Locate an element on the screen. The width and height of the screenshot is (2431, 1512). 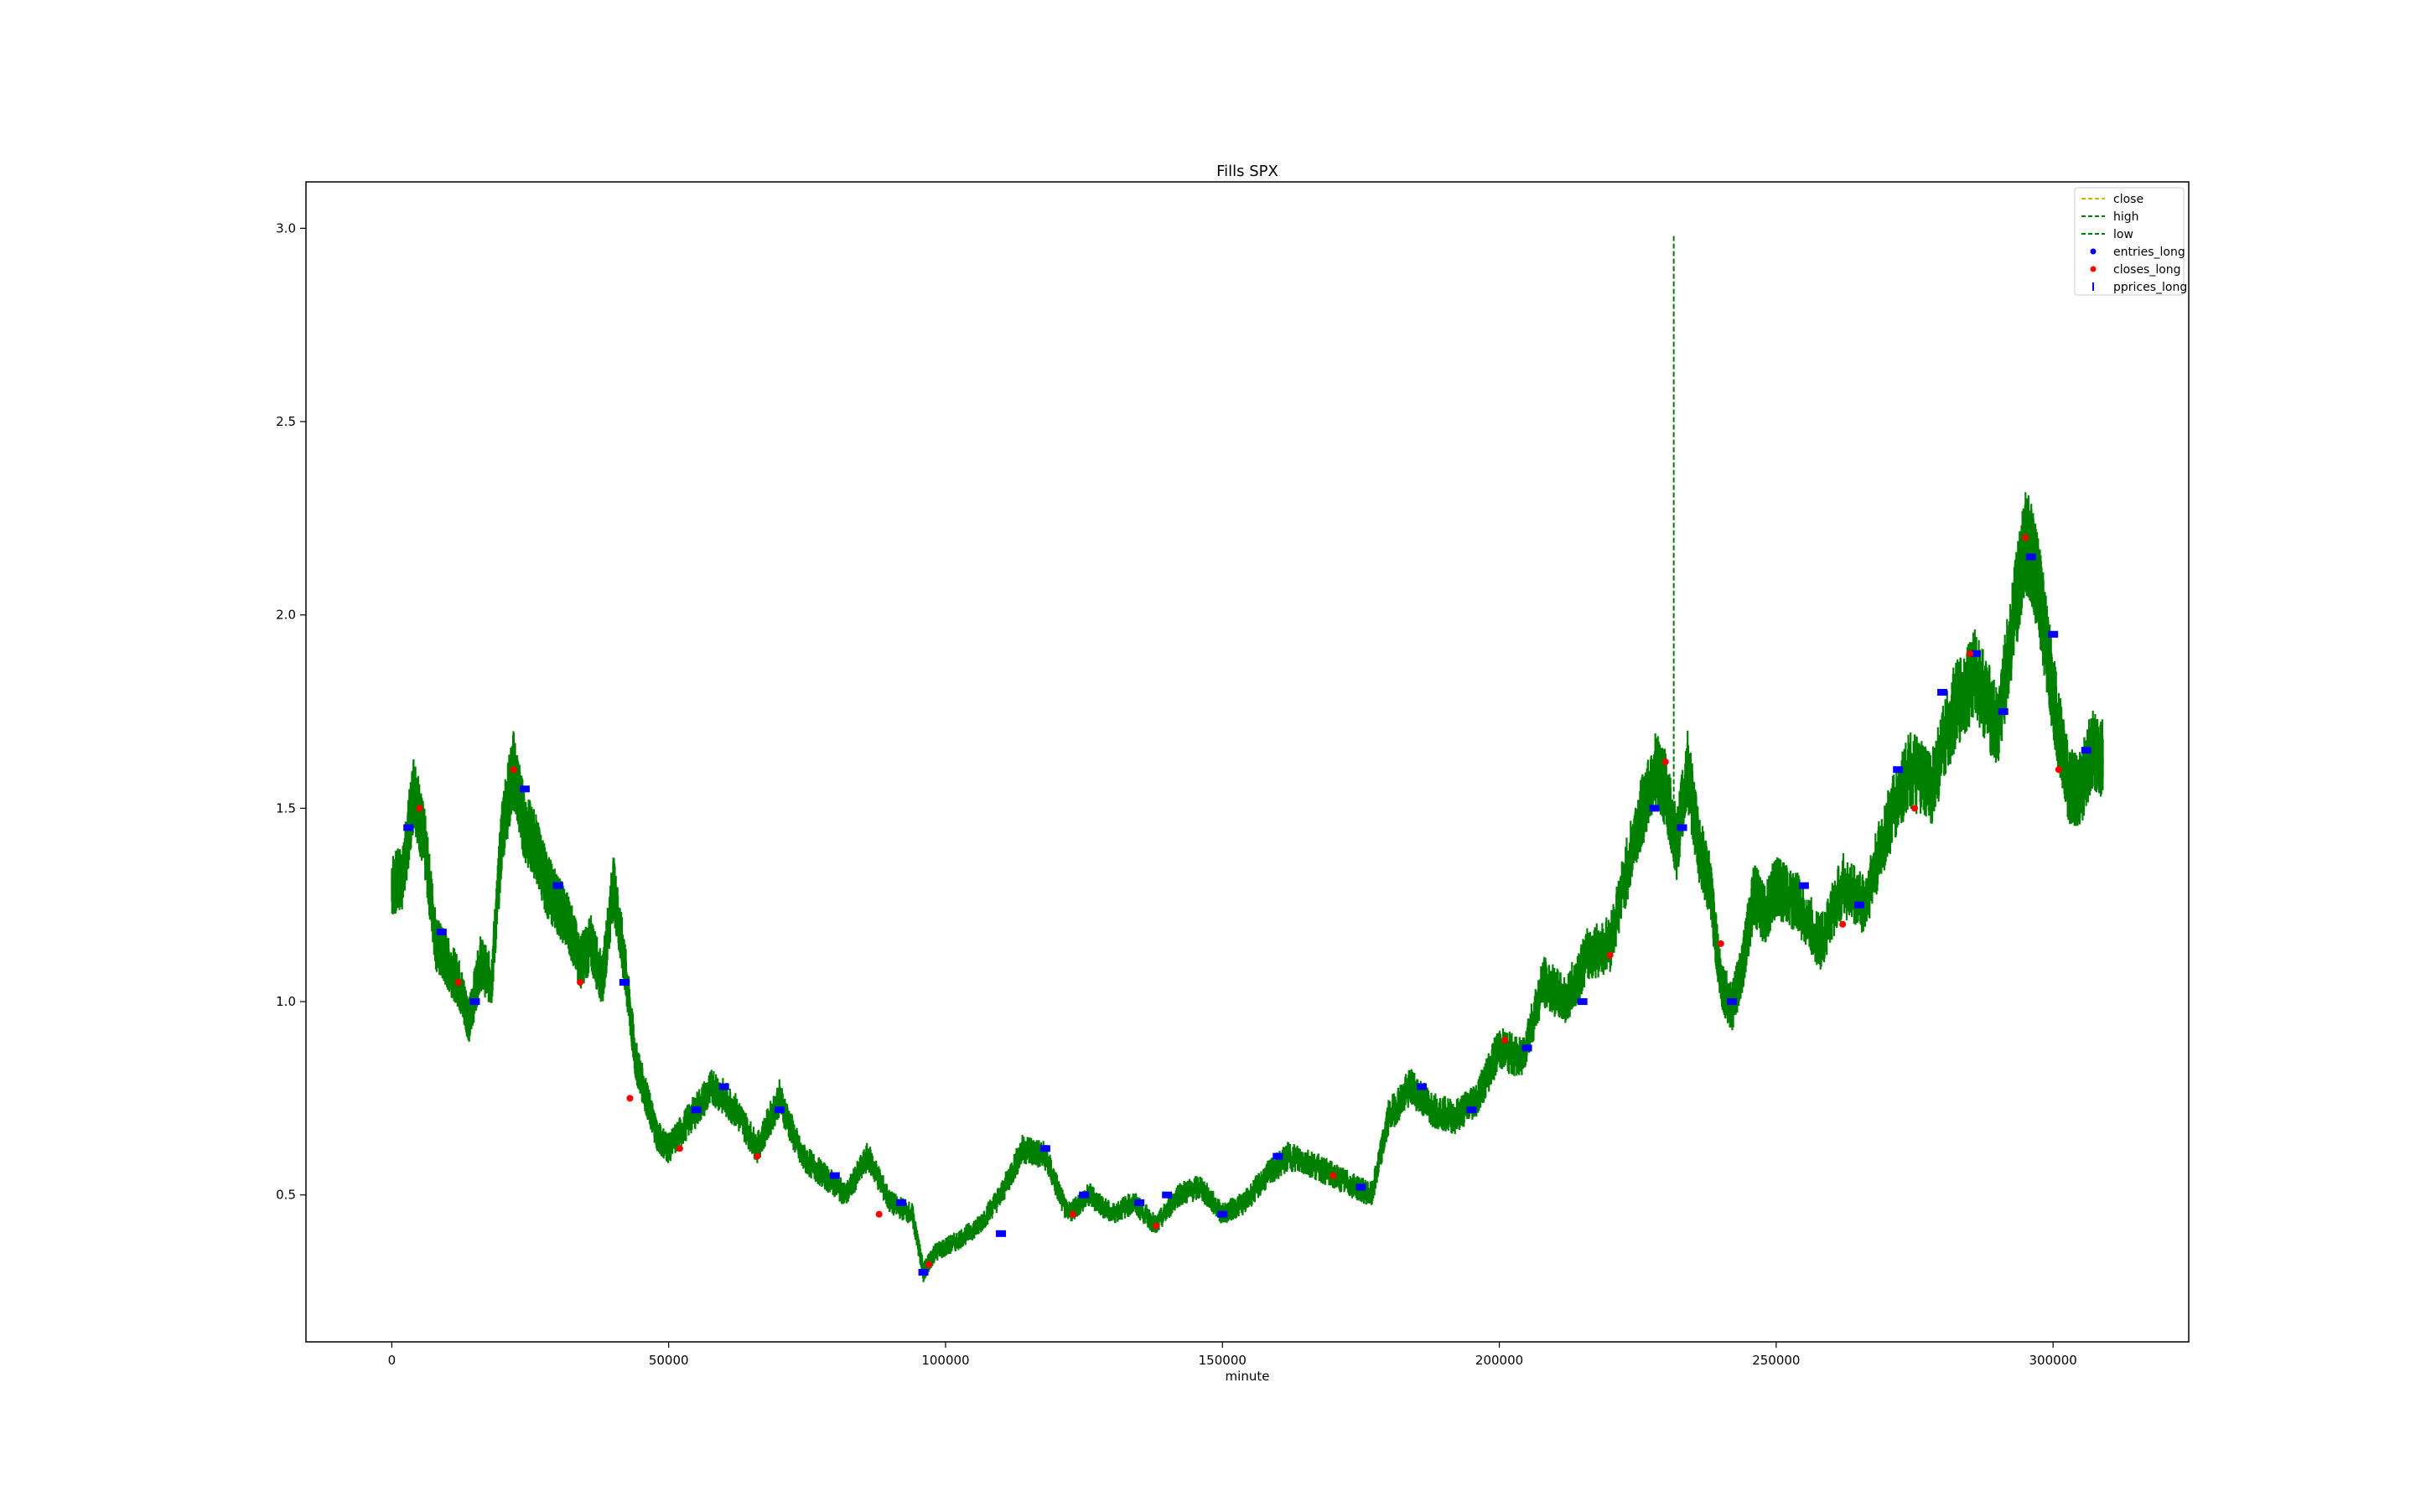
chart-title: Fills SPX is located at coordinates (1247, 171).